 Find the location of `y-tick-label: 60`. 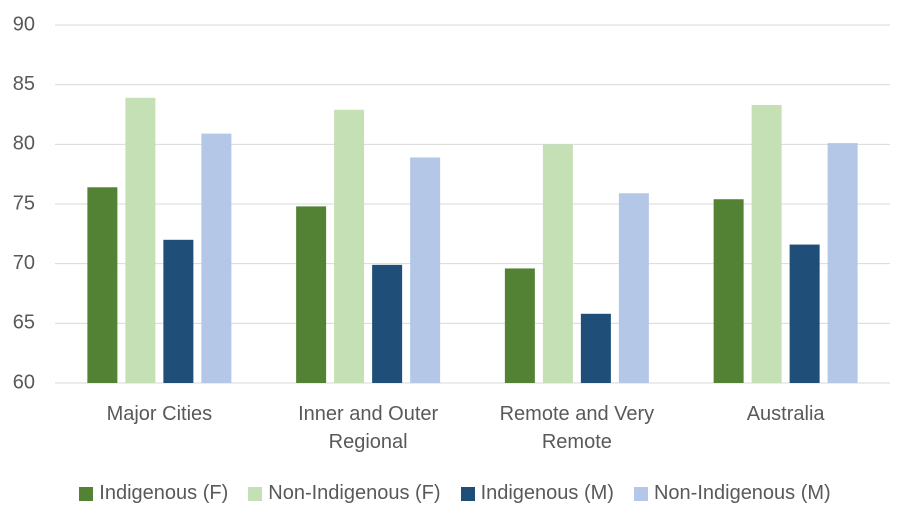

y-tick-label: 60 is located at coordinates (24, 382).